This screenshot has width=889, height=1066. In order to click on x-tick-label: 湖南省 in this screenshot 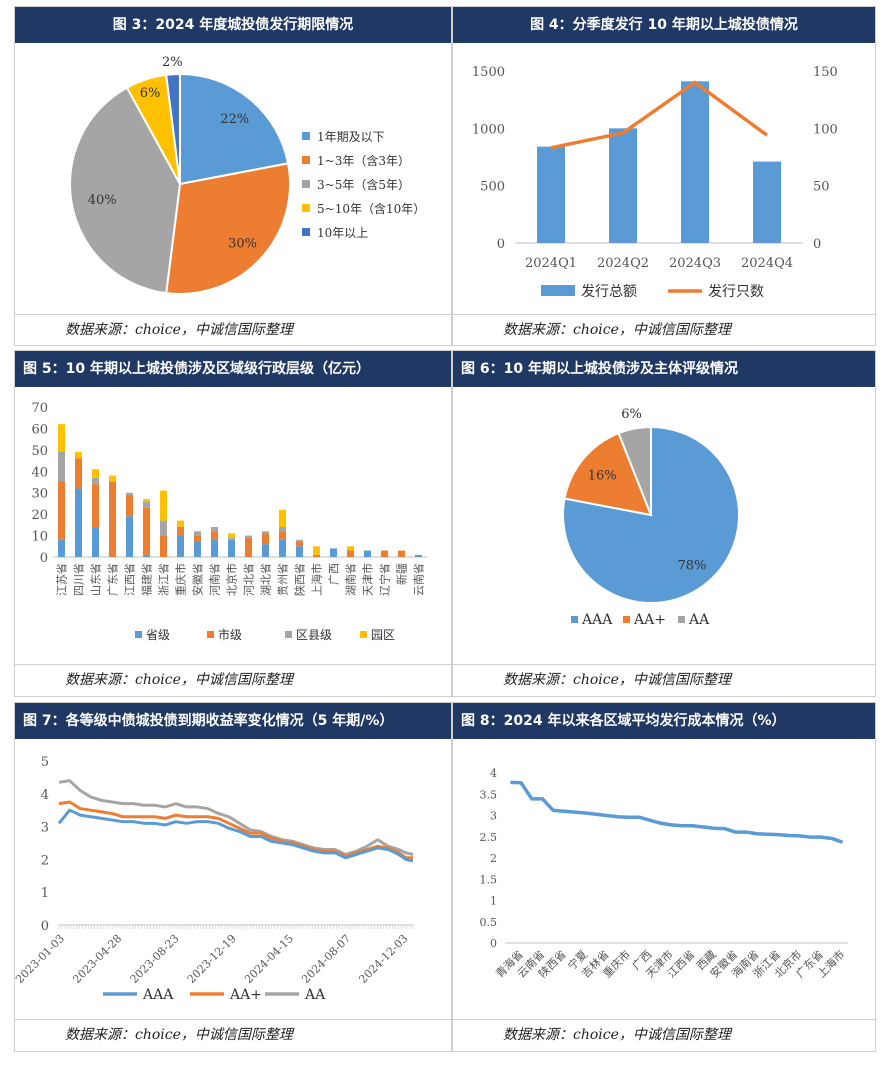, I will do `click(351, 579)`.